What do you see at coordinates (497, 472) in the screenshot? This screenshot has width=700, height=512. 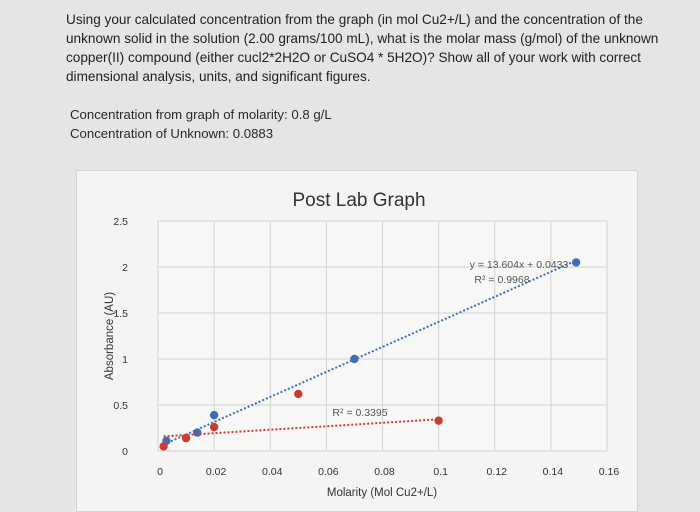 I see `x-tick-label: 0.12` at bounding box center [497, 472].